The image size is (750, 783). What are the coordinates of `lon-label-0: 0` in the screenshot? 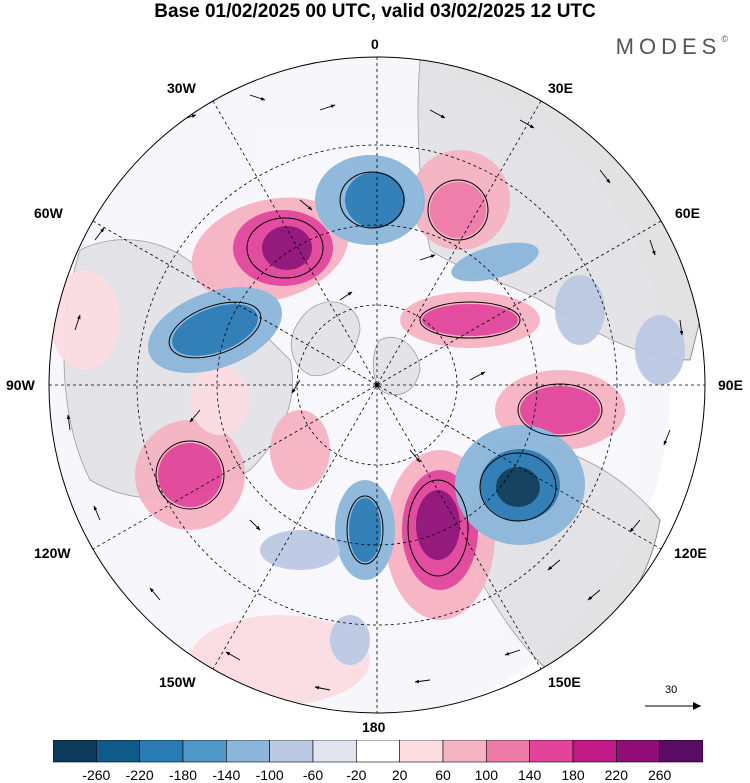 It's located at (375, 44).